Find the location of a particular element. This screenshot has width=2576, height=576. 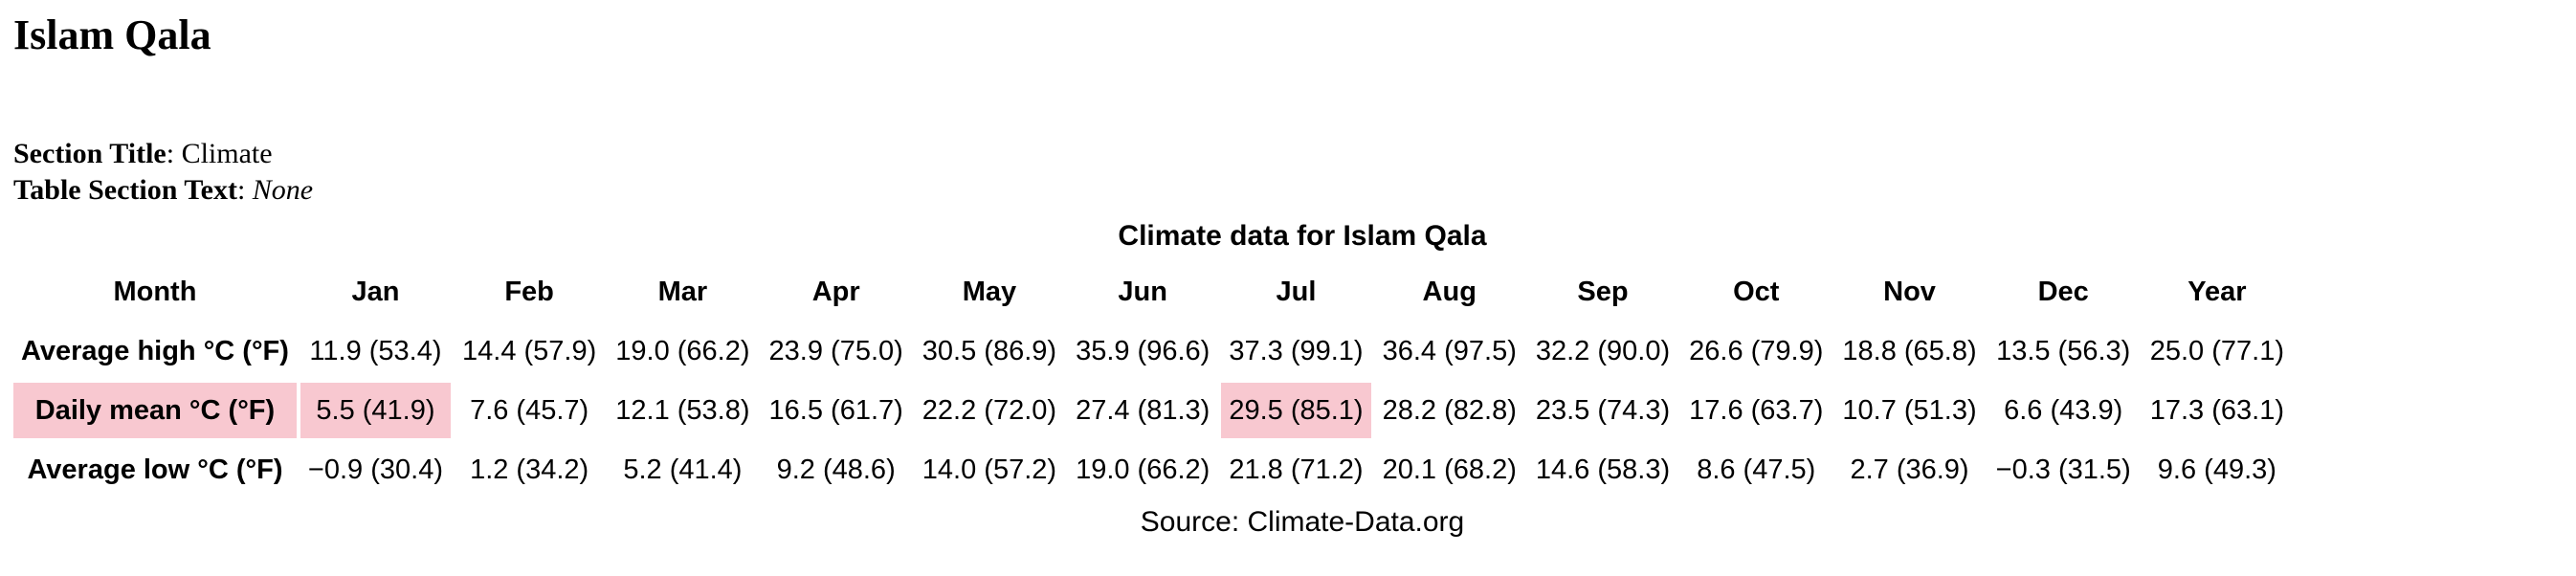

table-cell: 23.9 (75.0) is located at coordinates (835, 350).